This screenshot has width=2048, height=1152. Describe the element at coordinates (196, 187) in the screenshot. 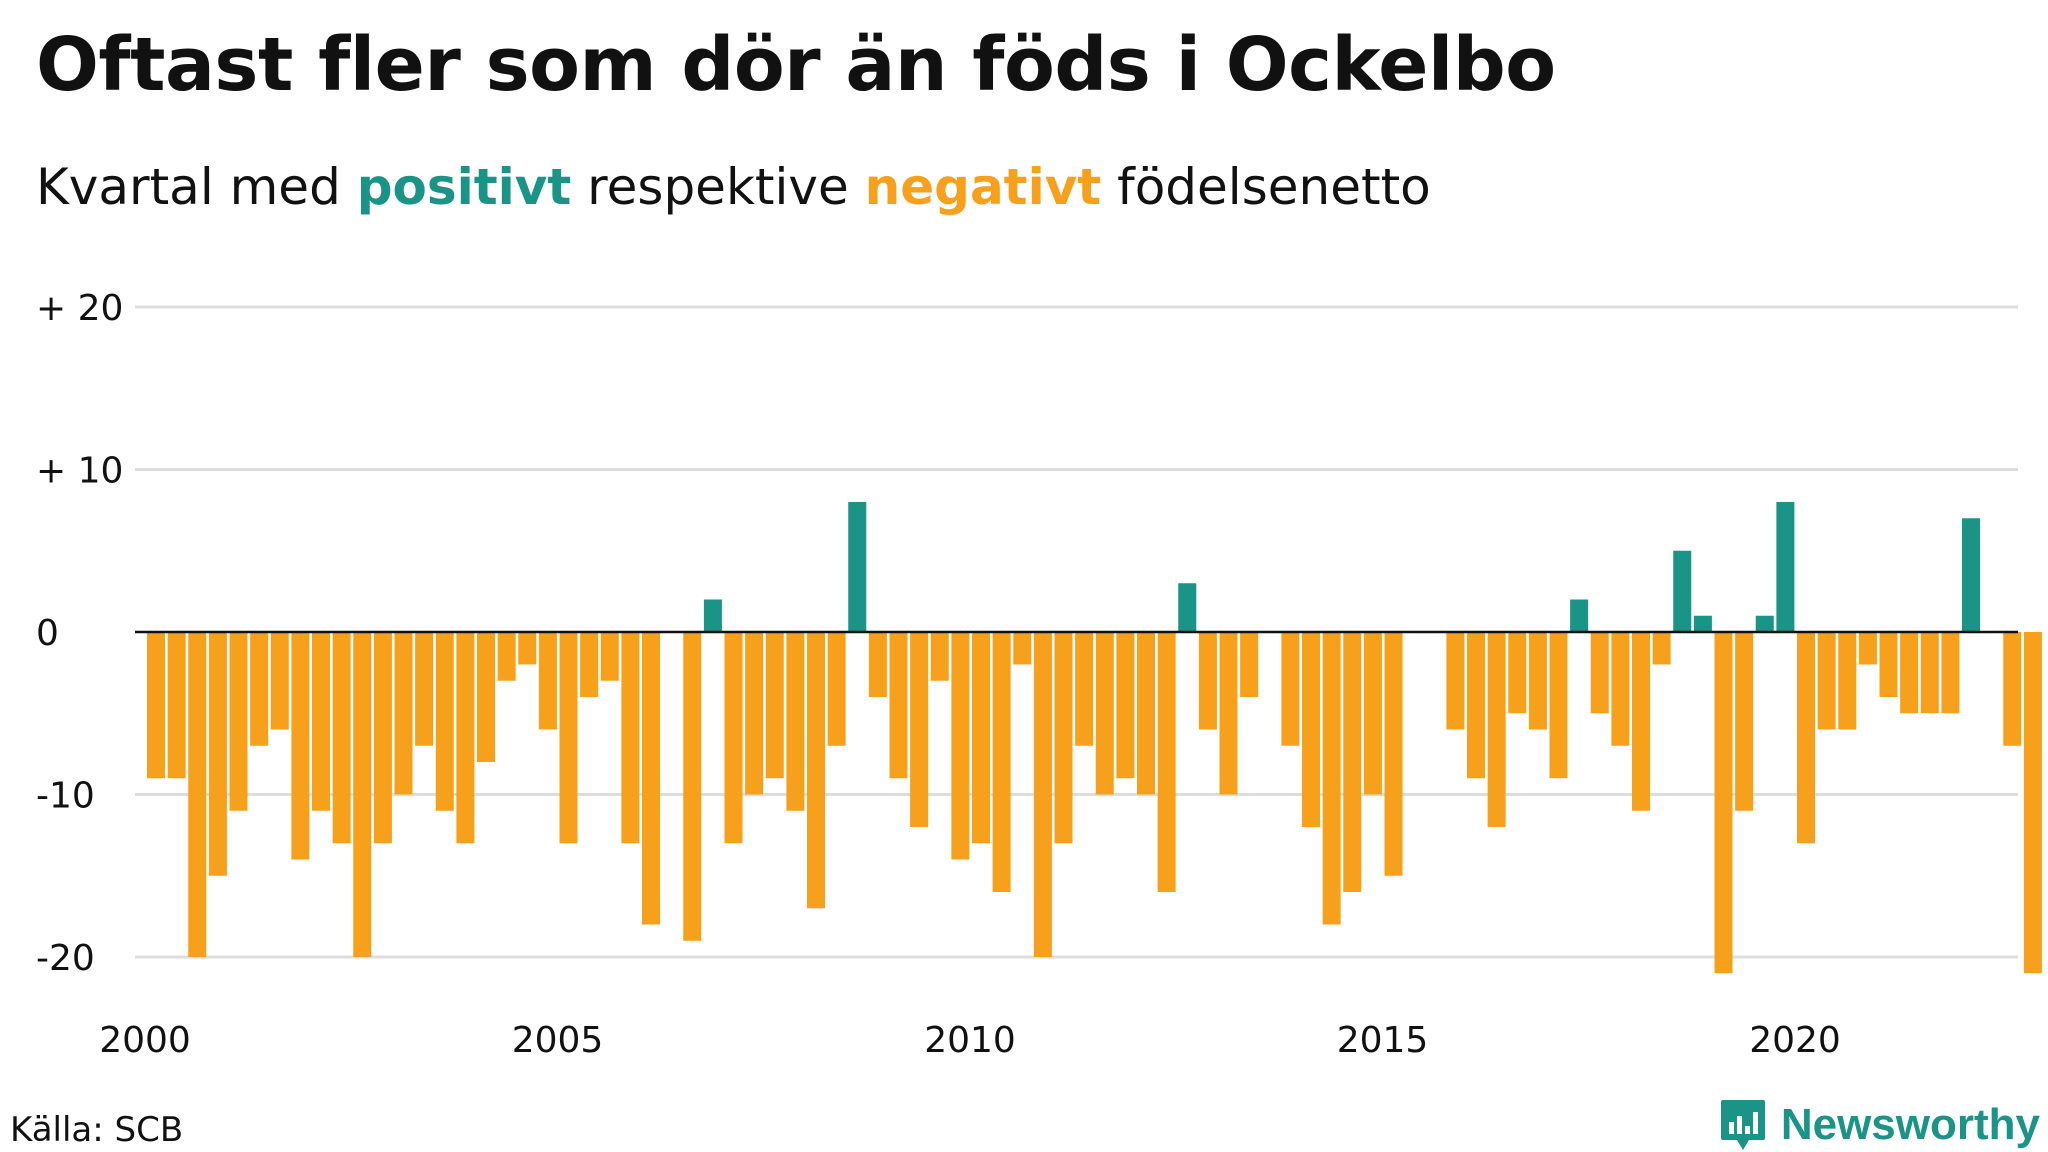

I see `subtitle-prefix: Kvartal med` at that location.